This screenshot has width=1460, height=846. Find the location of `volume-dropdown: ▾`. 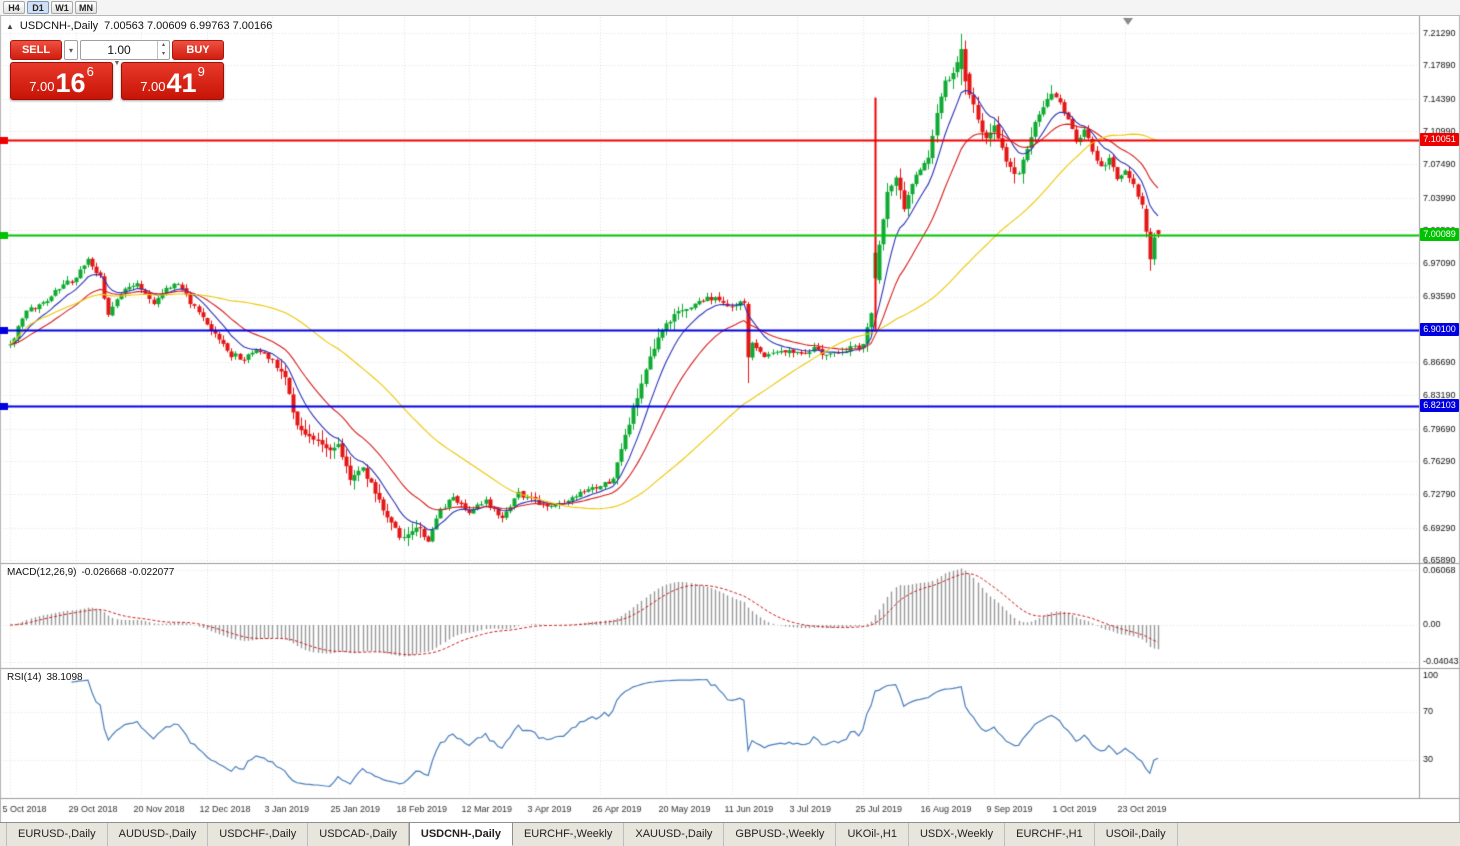

volume-dropdown: ▾ is located at coordinates (71, 50).